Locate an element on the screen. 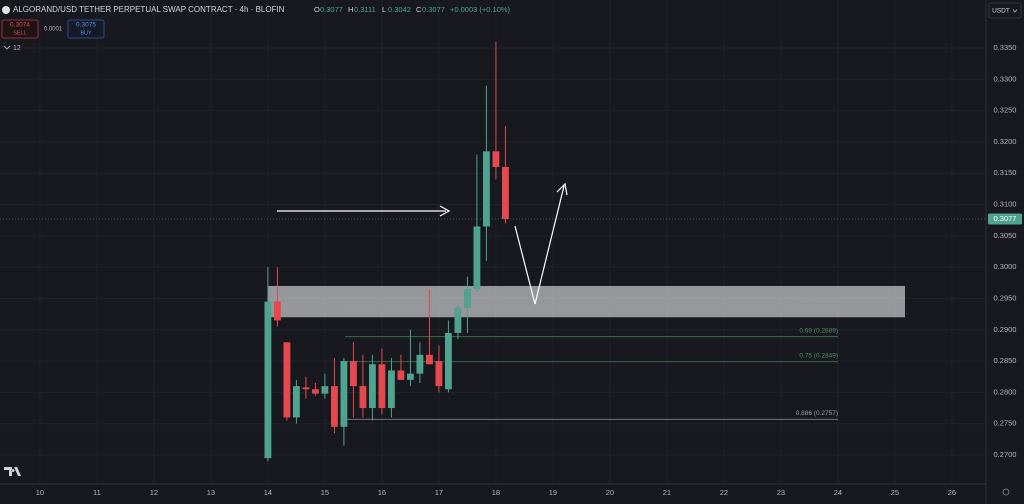  overlay is located at coordinates (422, 243).